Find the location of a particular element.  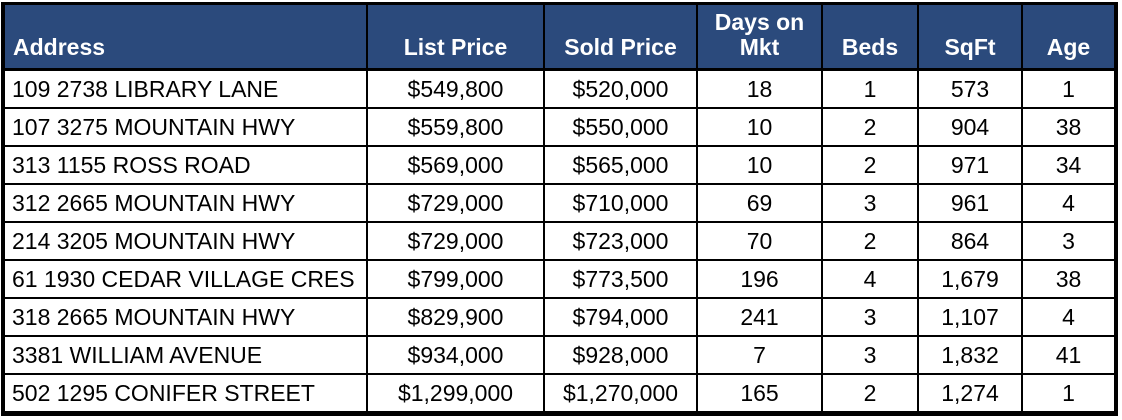

cell-days_on_mkt: 241 is located at coordinates (759, 317).